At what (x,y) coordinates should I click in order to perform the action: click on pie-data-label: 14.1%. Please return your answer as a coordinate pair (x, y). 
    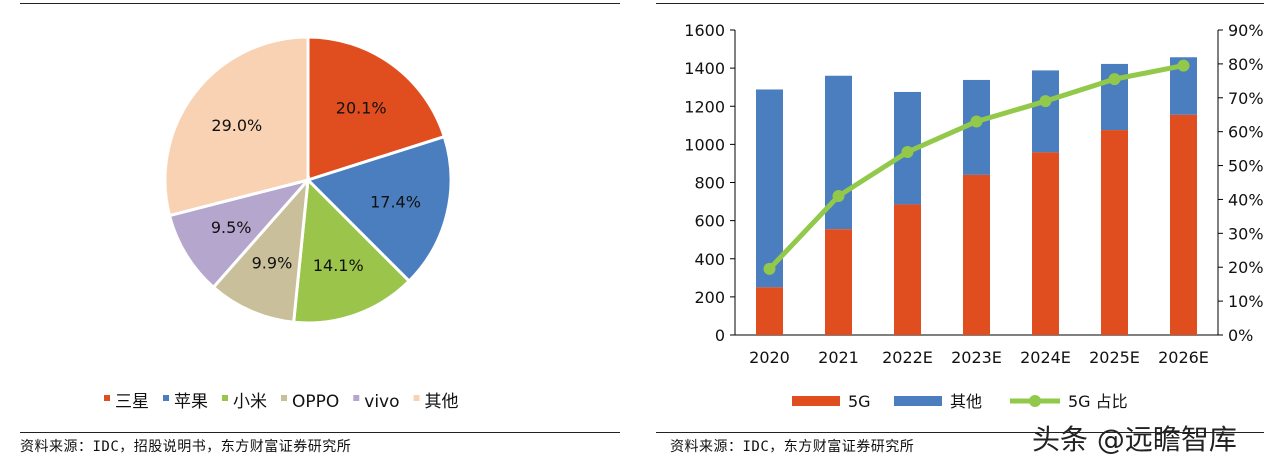
    Looking at the image, I should click on (338, 265).